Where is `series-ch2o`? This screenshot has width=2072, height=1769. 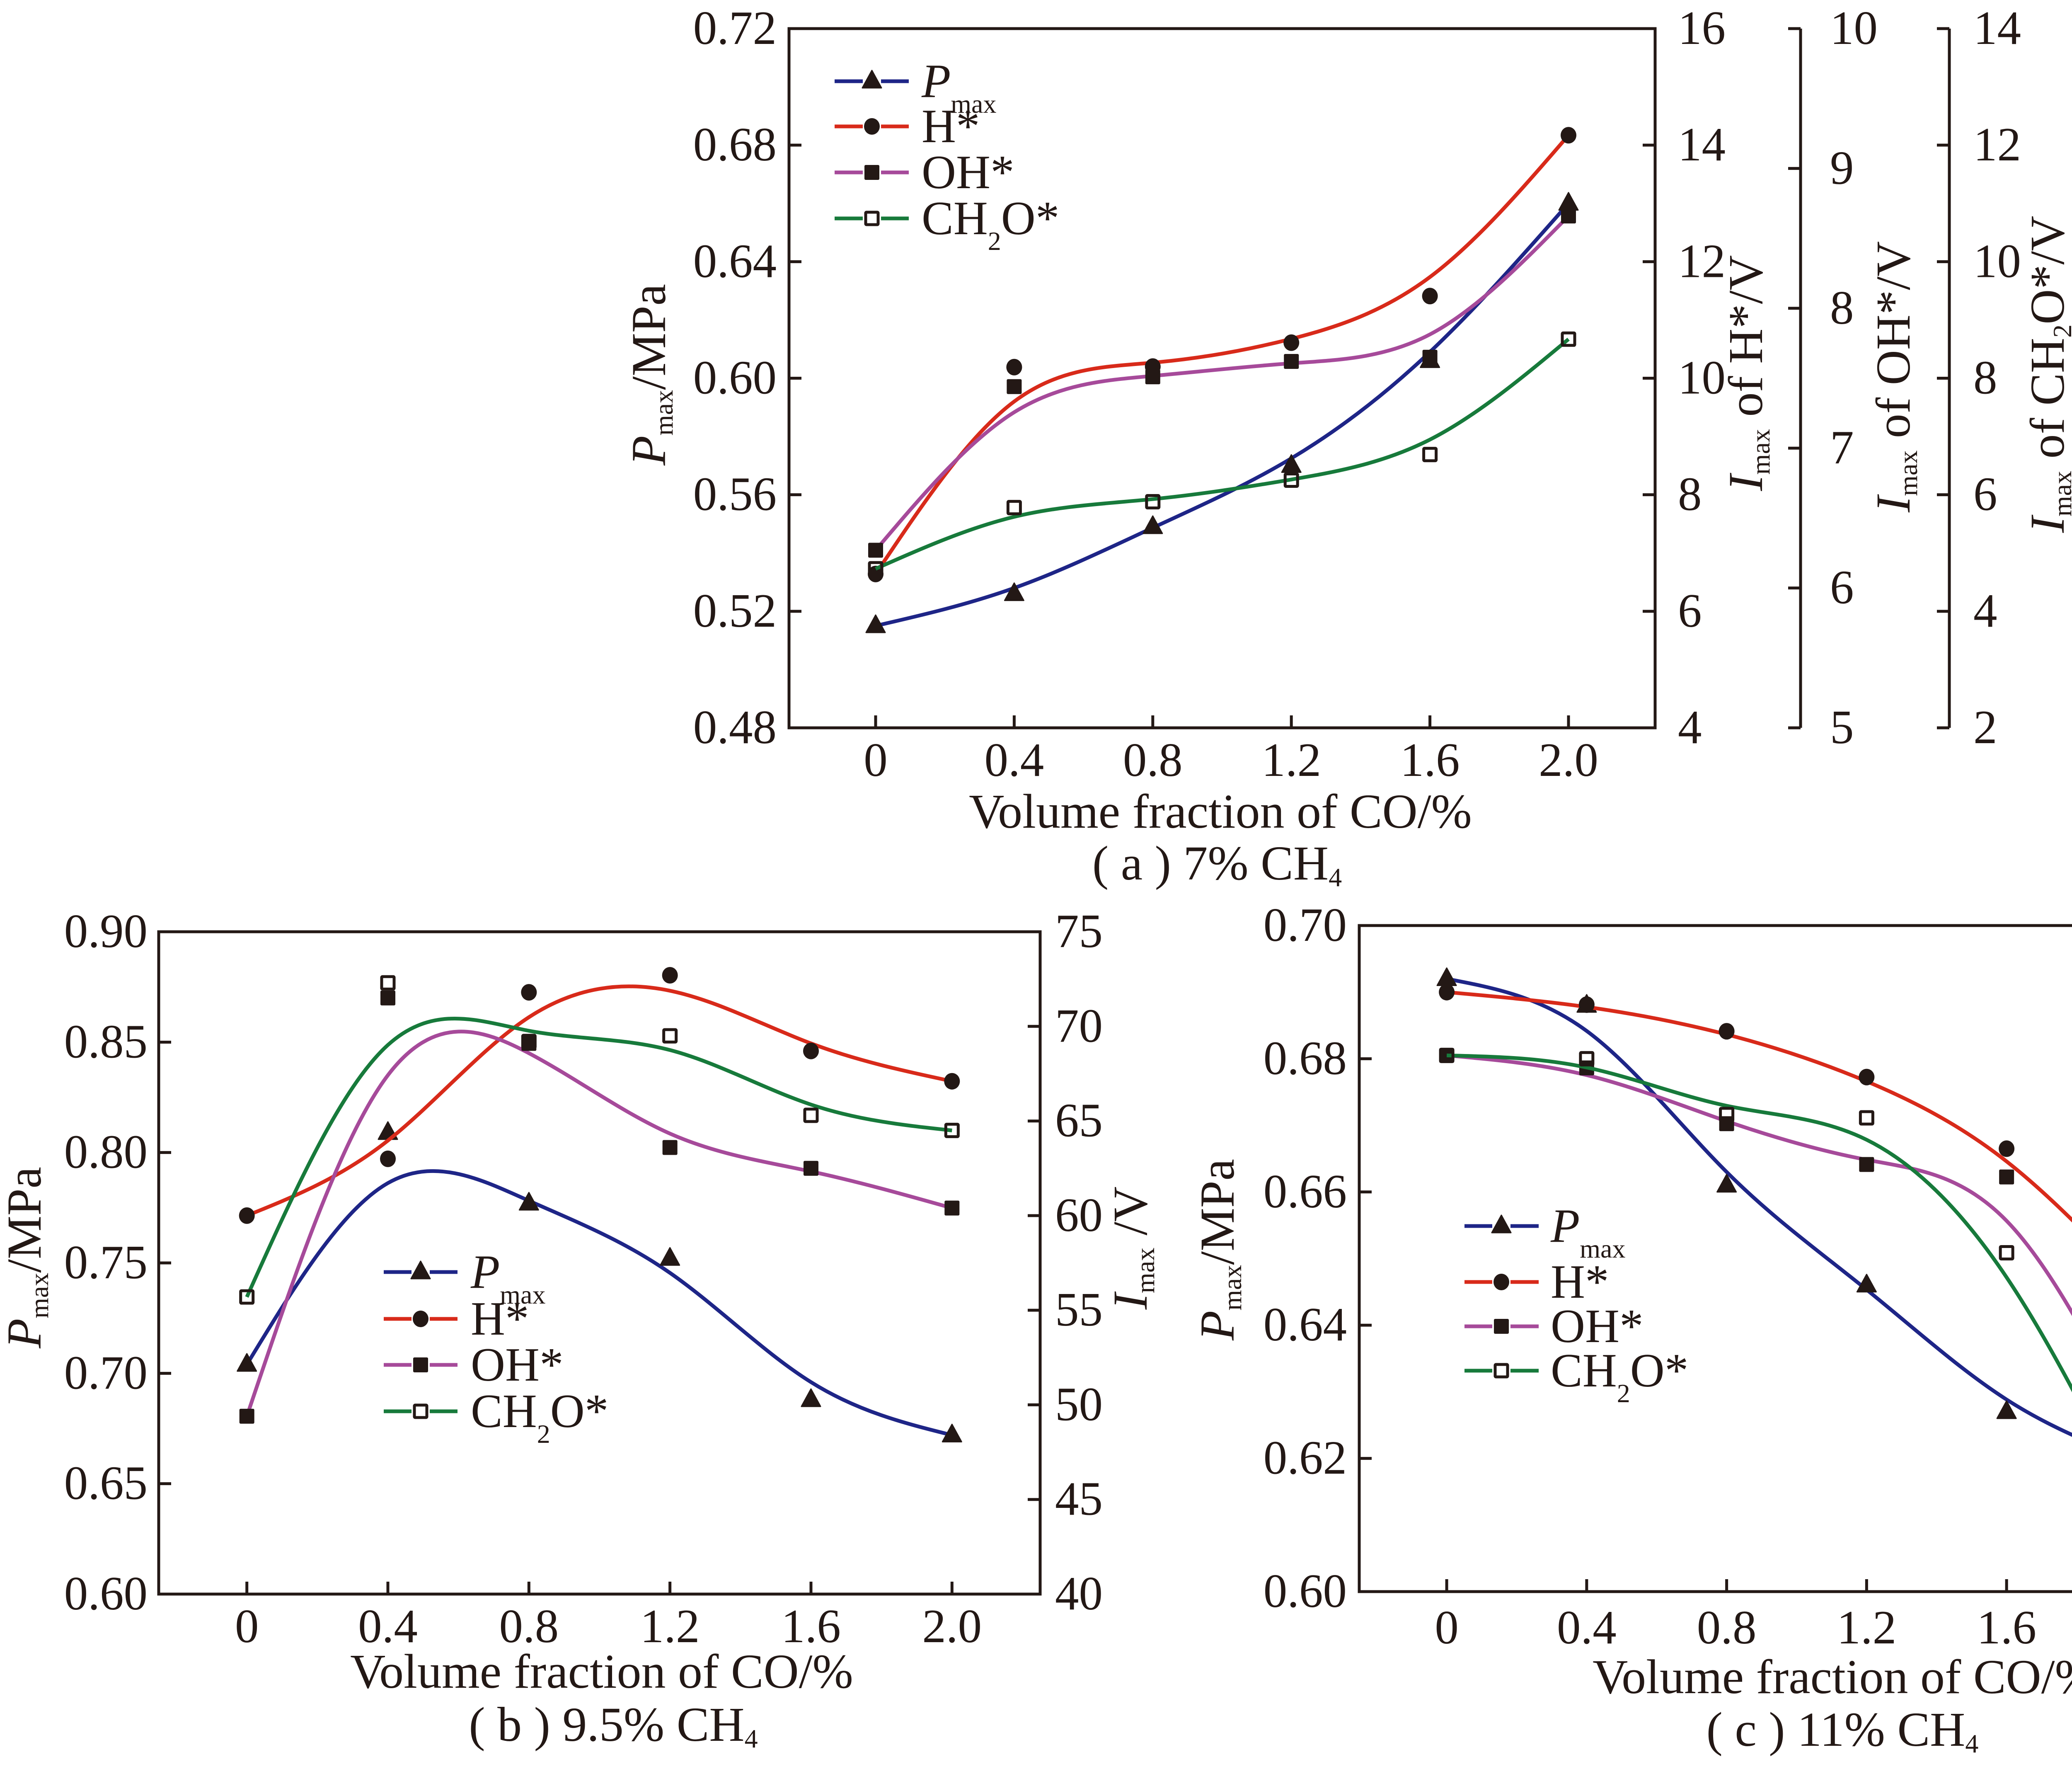 series-ch2o is located at coordinates (599, 1140).